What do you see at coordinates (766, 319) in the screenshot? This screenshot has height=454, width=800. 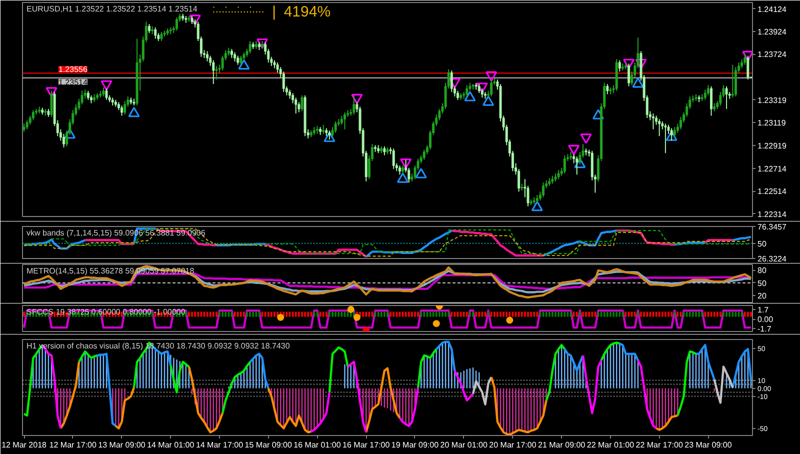 I see `y-tick-label: 0.00` at bounding box center [766, 319].